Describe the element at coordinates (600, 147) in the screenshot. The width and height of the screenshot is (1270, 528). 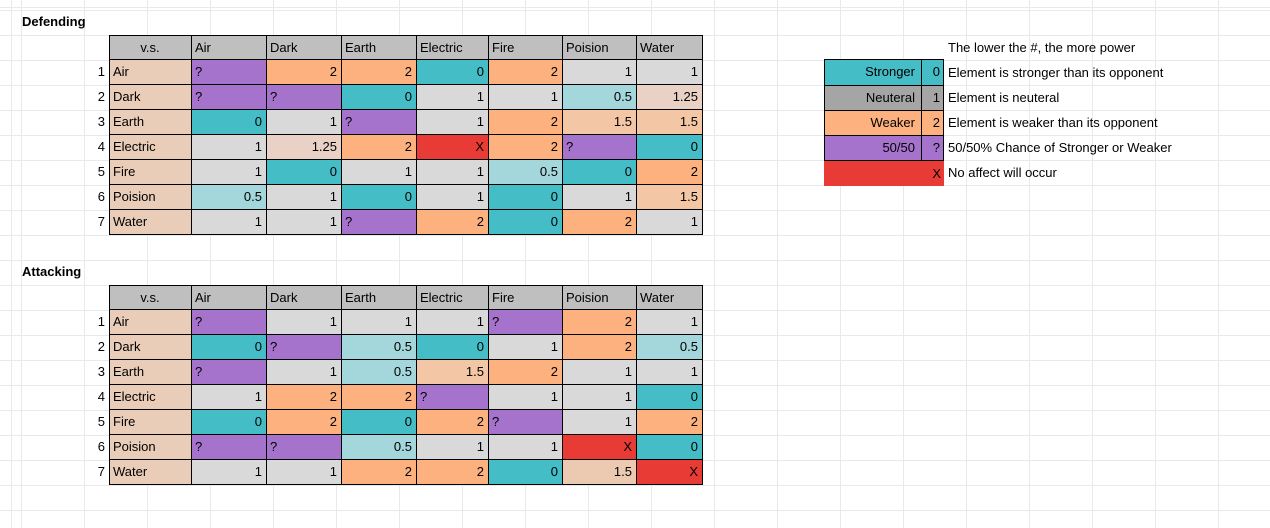
I see `defending-cell-electric-vs-poision: ?` at that location.